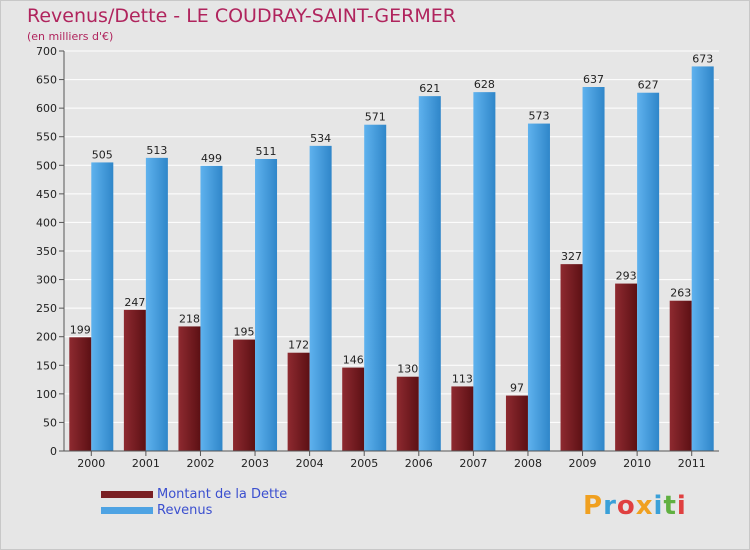  Describe the element at coordinates (46, 194) in the screenshot. I see `y-tick-label: 450` at that location.